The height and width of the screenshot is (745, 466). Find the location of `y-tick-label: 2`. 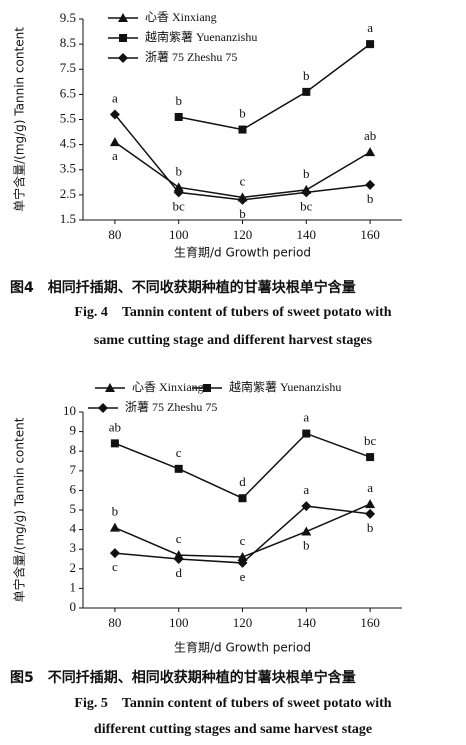

y-tick-label: 2 is located at coordinates (73, 567).